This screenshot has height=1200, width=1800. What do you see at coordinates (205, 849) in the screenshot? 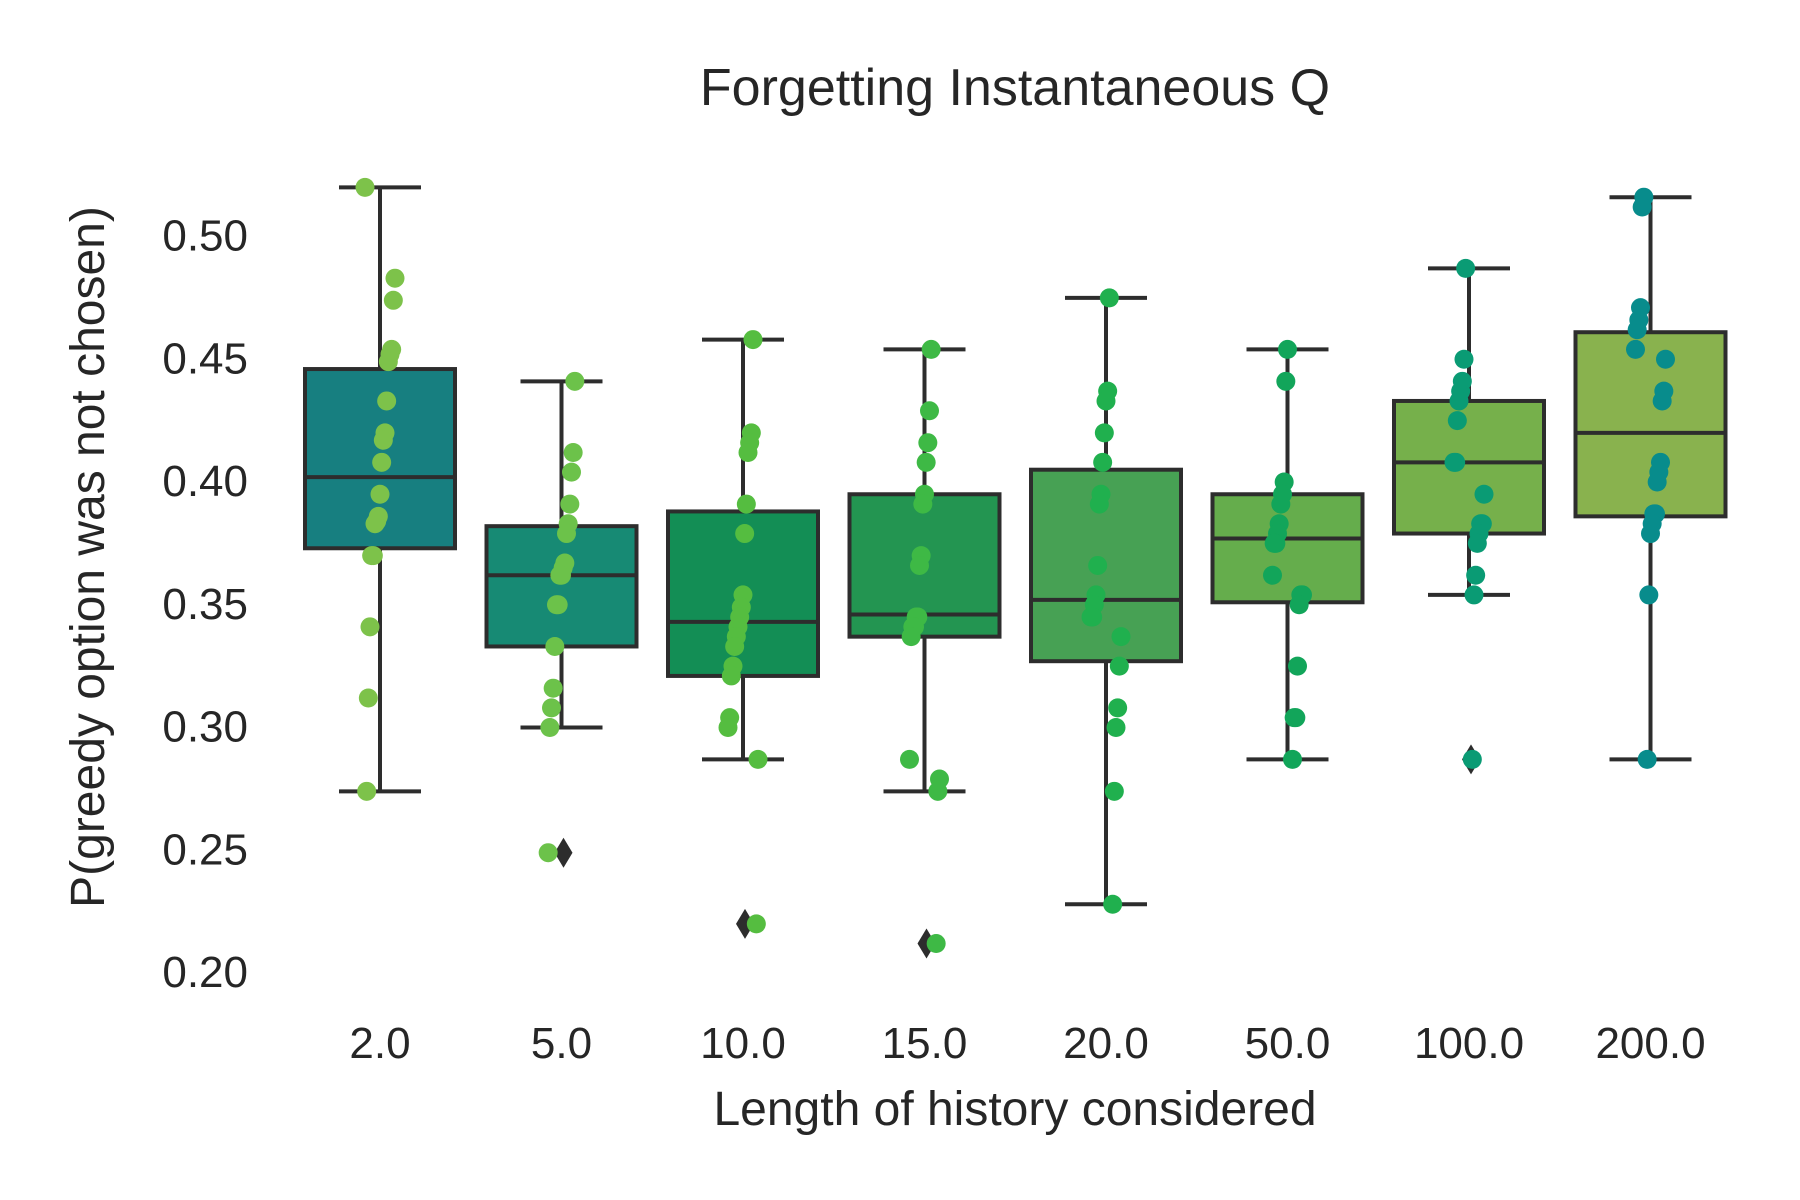
I see `y-tick-label: 0.25` at bounding box center [205, 849].